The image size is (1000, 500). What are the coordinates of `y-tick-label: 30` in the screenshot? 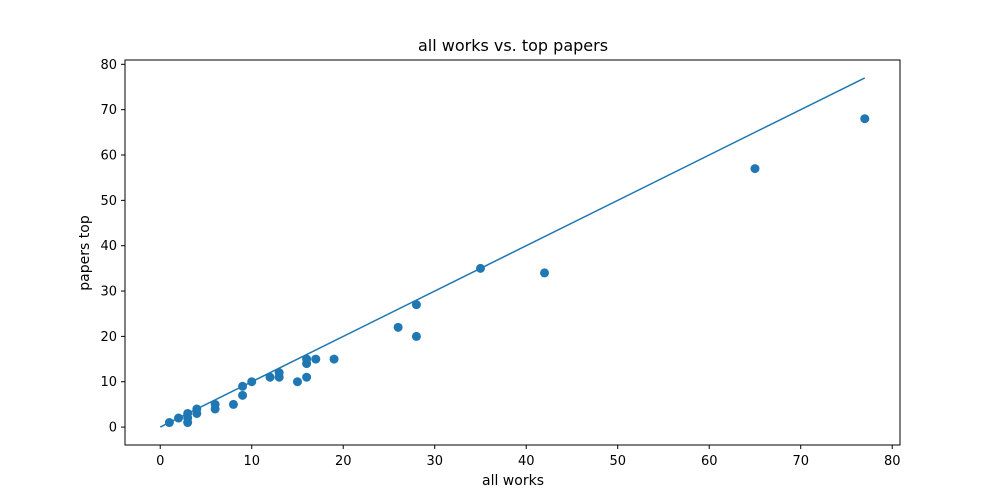 It's located at (108, 292).